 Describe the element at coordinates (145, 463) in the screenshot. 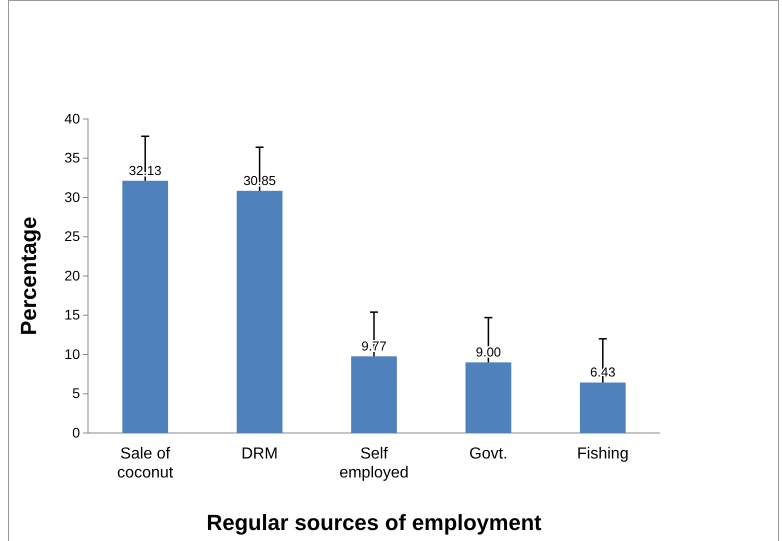

I see `x-tick-label: Sale of coconut` at that location.